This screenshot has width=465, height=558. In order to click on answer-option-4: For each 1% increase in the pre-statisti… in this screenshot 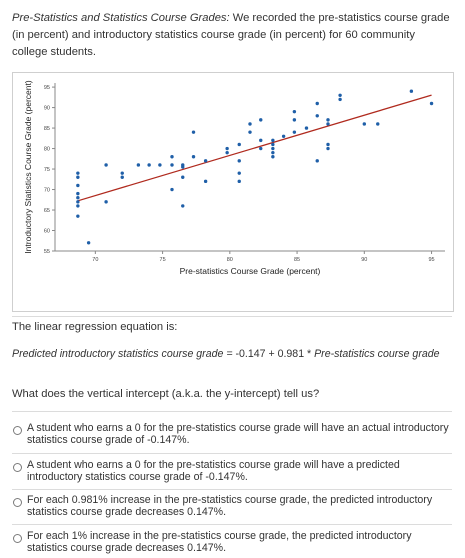, I will do `click(232, 542)`.